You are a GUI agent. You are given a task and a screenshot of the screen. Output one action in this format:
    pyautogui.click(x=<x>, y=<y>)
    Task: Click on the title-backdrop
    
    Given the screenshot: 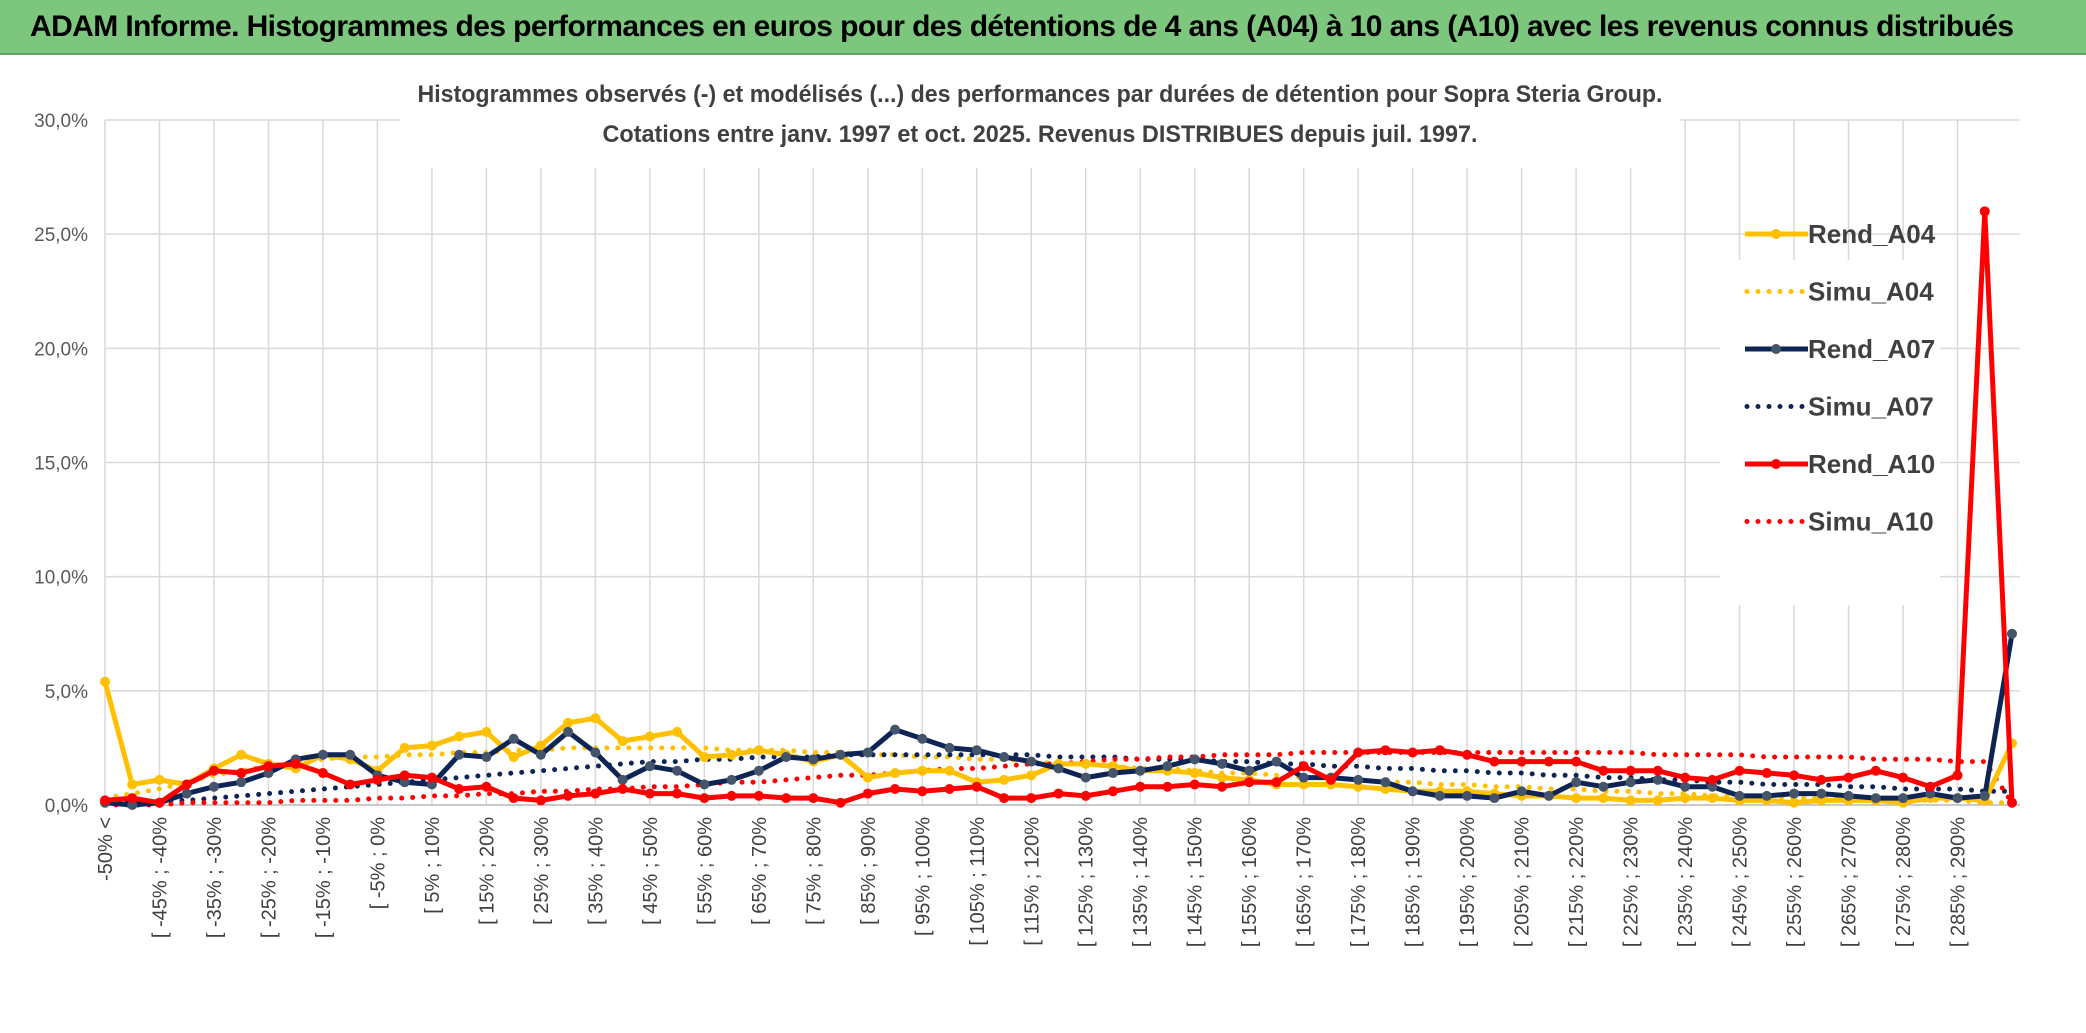 What is the action you would take?
    pyautogui.click(x=1040, y=114)
    